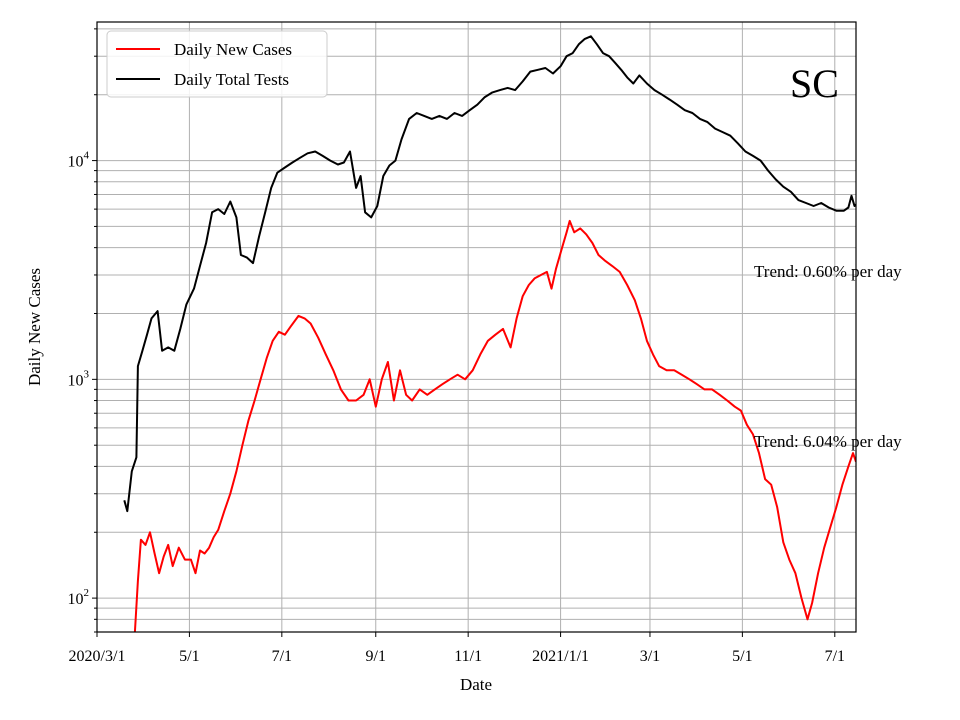 Image resolution: width=960 pixels, height=720 pixels. Describe the element at coordinates (217, 64) in the screenshot. I see `legend: Daily New Cases Daily Total Tests` at that location.